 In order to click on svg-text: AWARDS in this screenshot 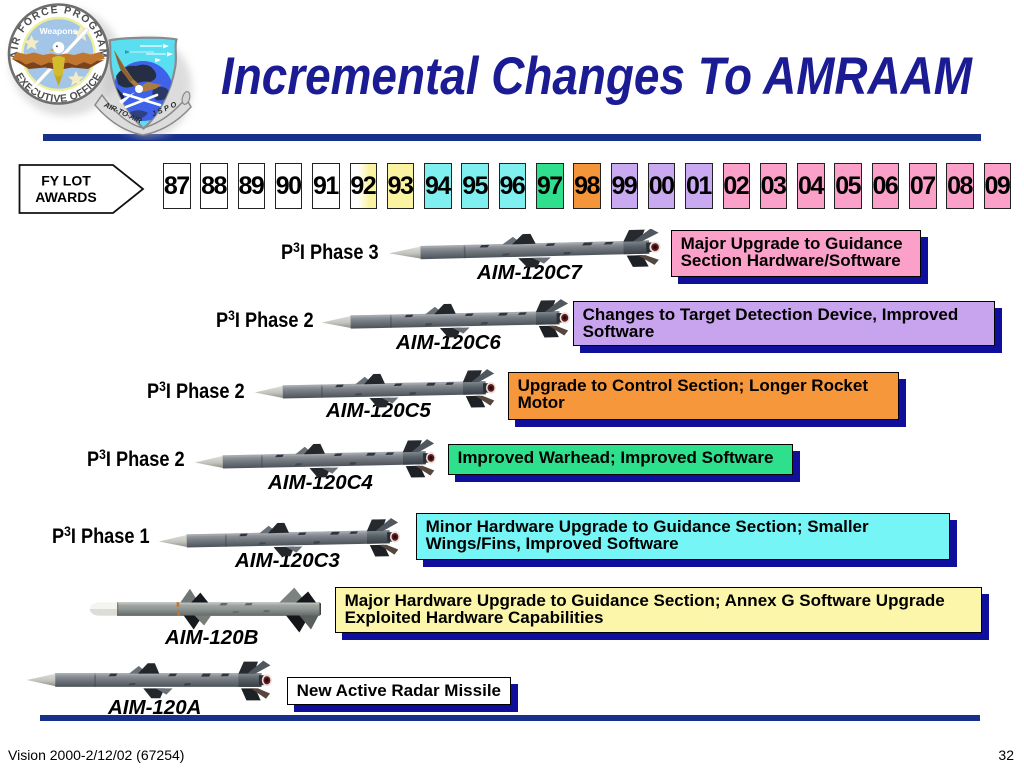, I will do `click(65, 197)`.